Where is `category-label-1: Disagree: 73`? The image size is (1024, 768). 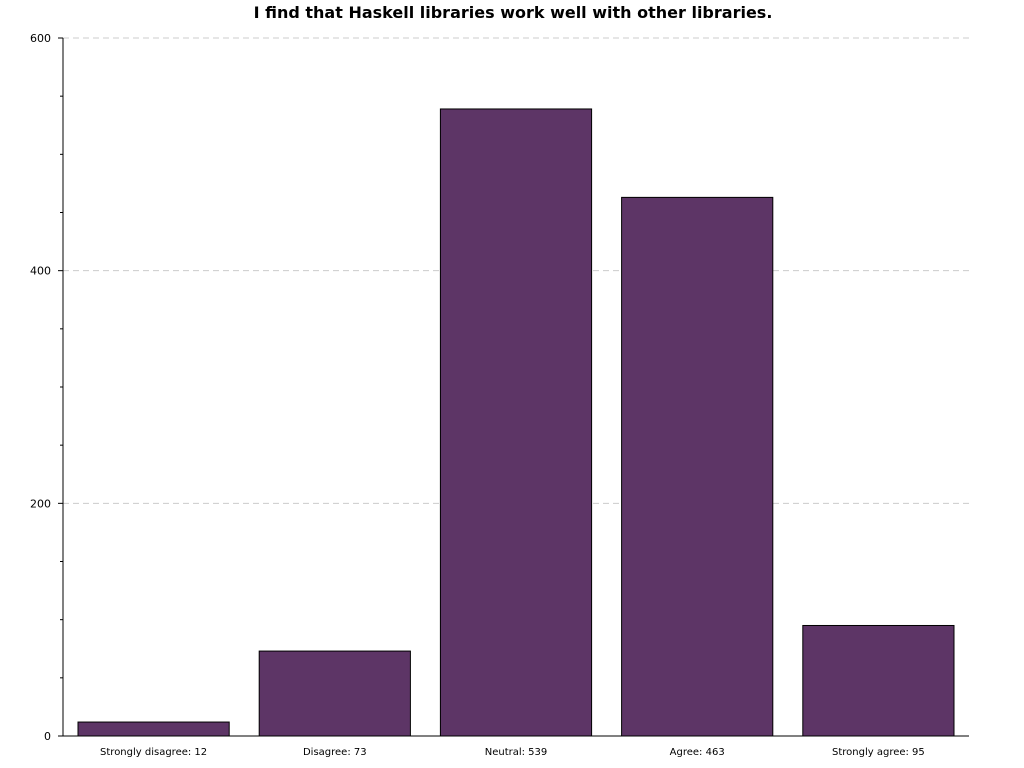
category-label-1: Disagree: 73 is located at coordinates (335, 752).